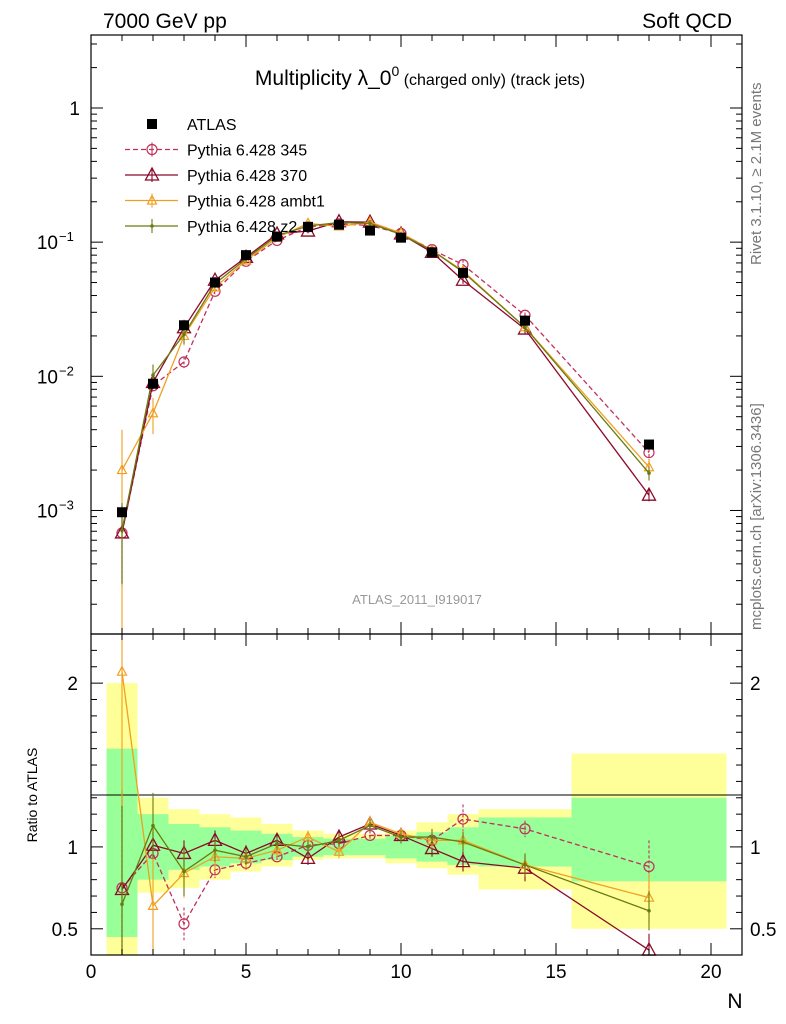  What do you see at coordinates (734, 1001) in the screenshot?
I see `x-axis-label: N` at bounding box center [734, 1001].